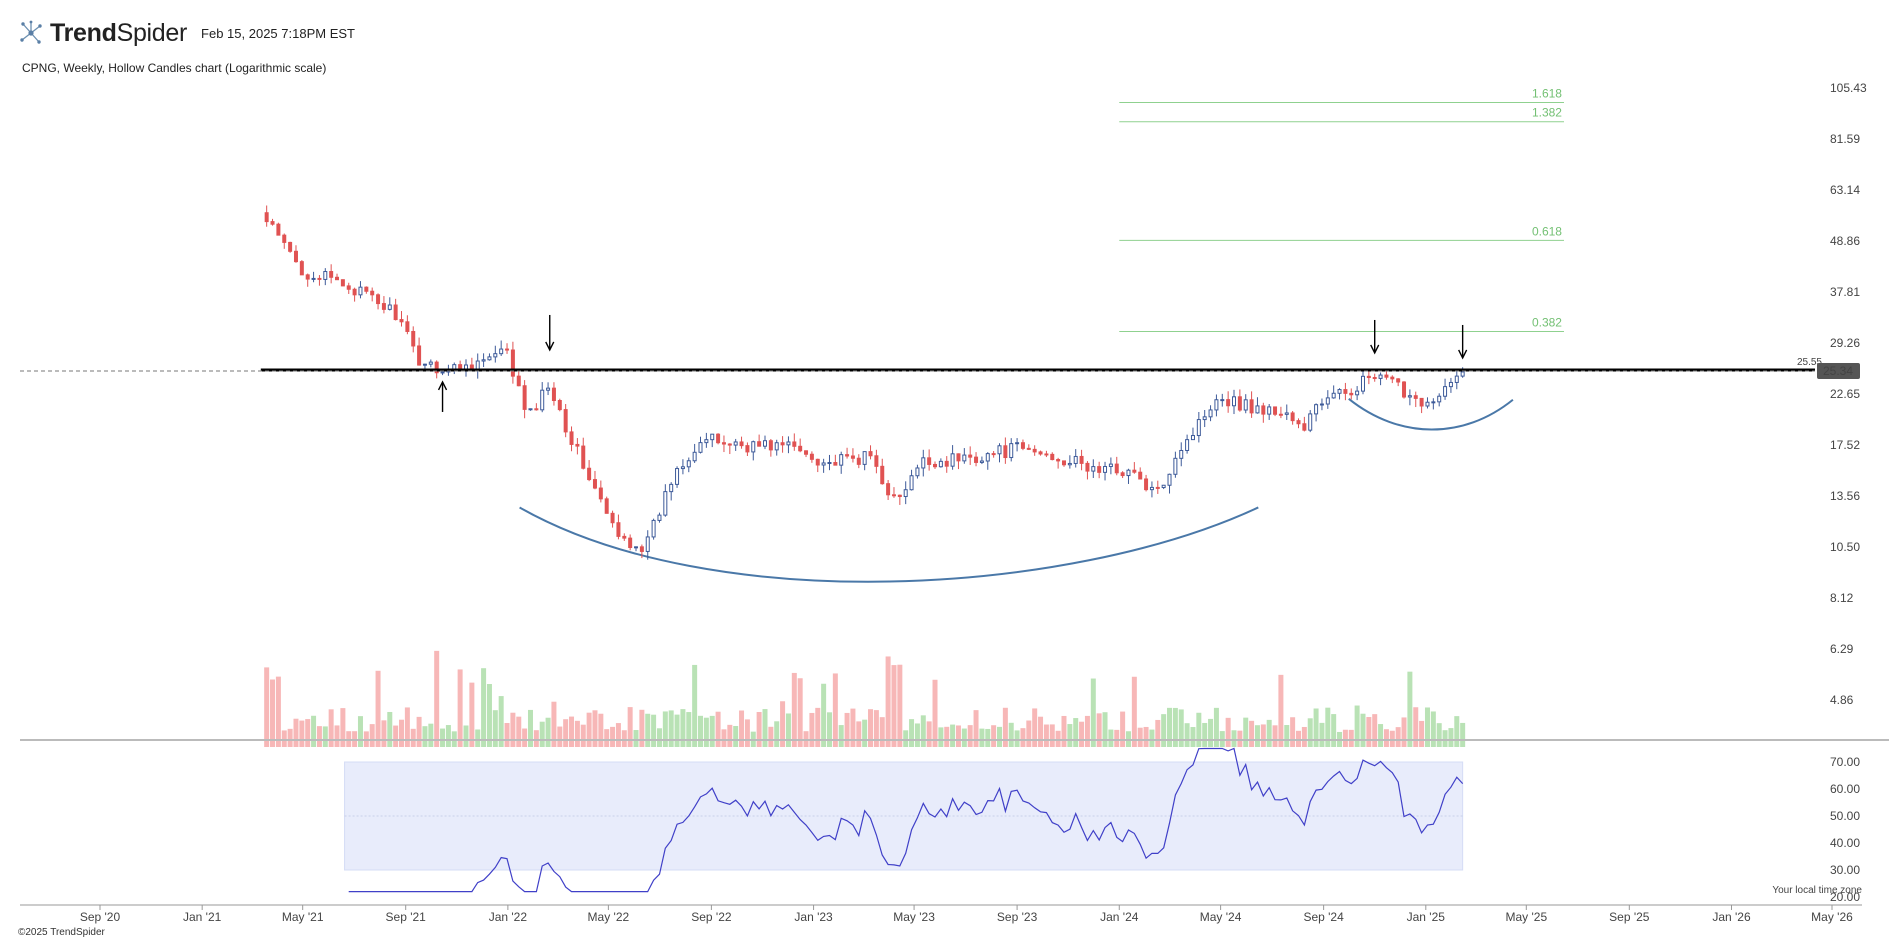 Image resolution: width=1889 pixels, height=941 pixels. What do you see at coordinates (1845, 139) in the screenshot?
I see `price-tick-label: 81.59` at bounding box center [1845, 139].